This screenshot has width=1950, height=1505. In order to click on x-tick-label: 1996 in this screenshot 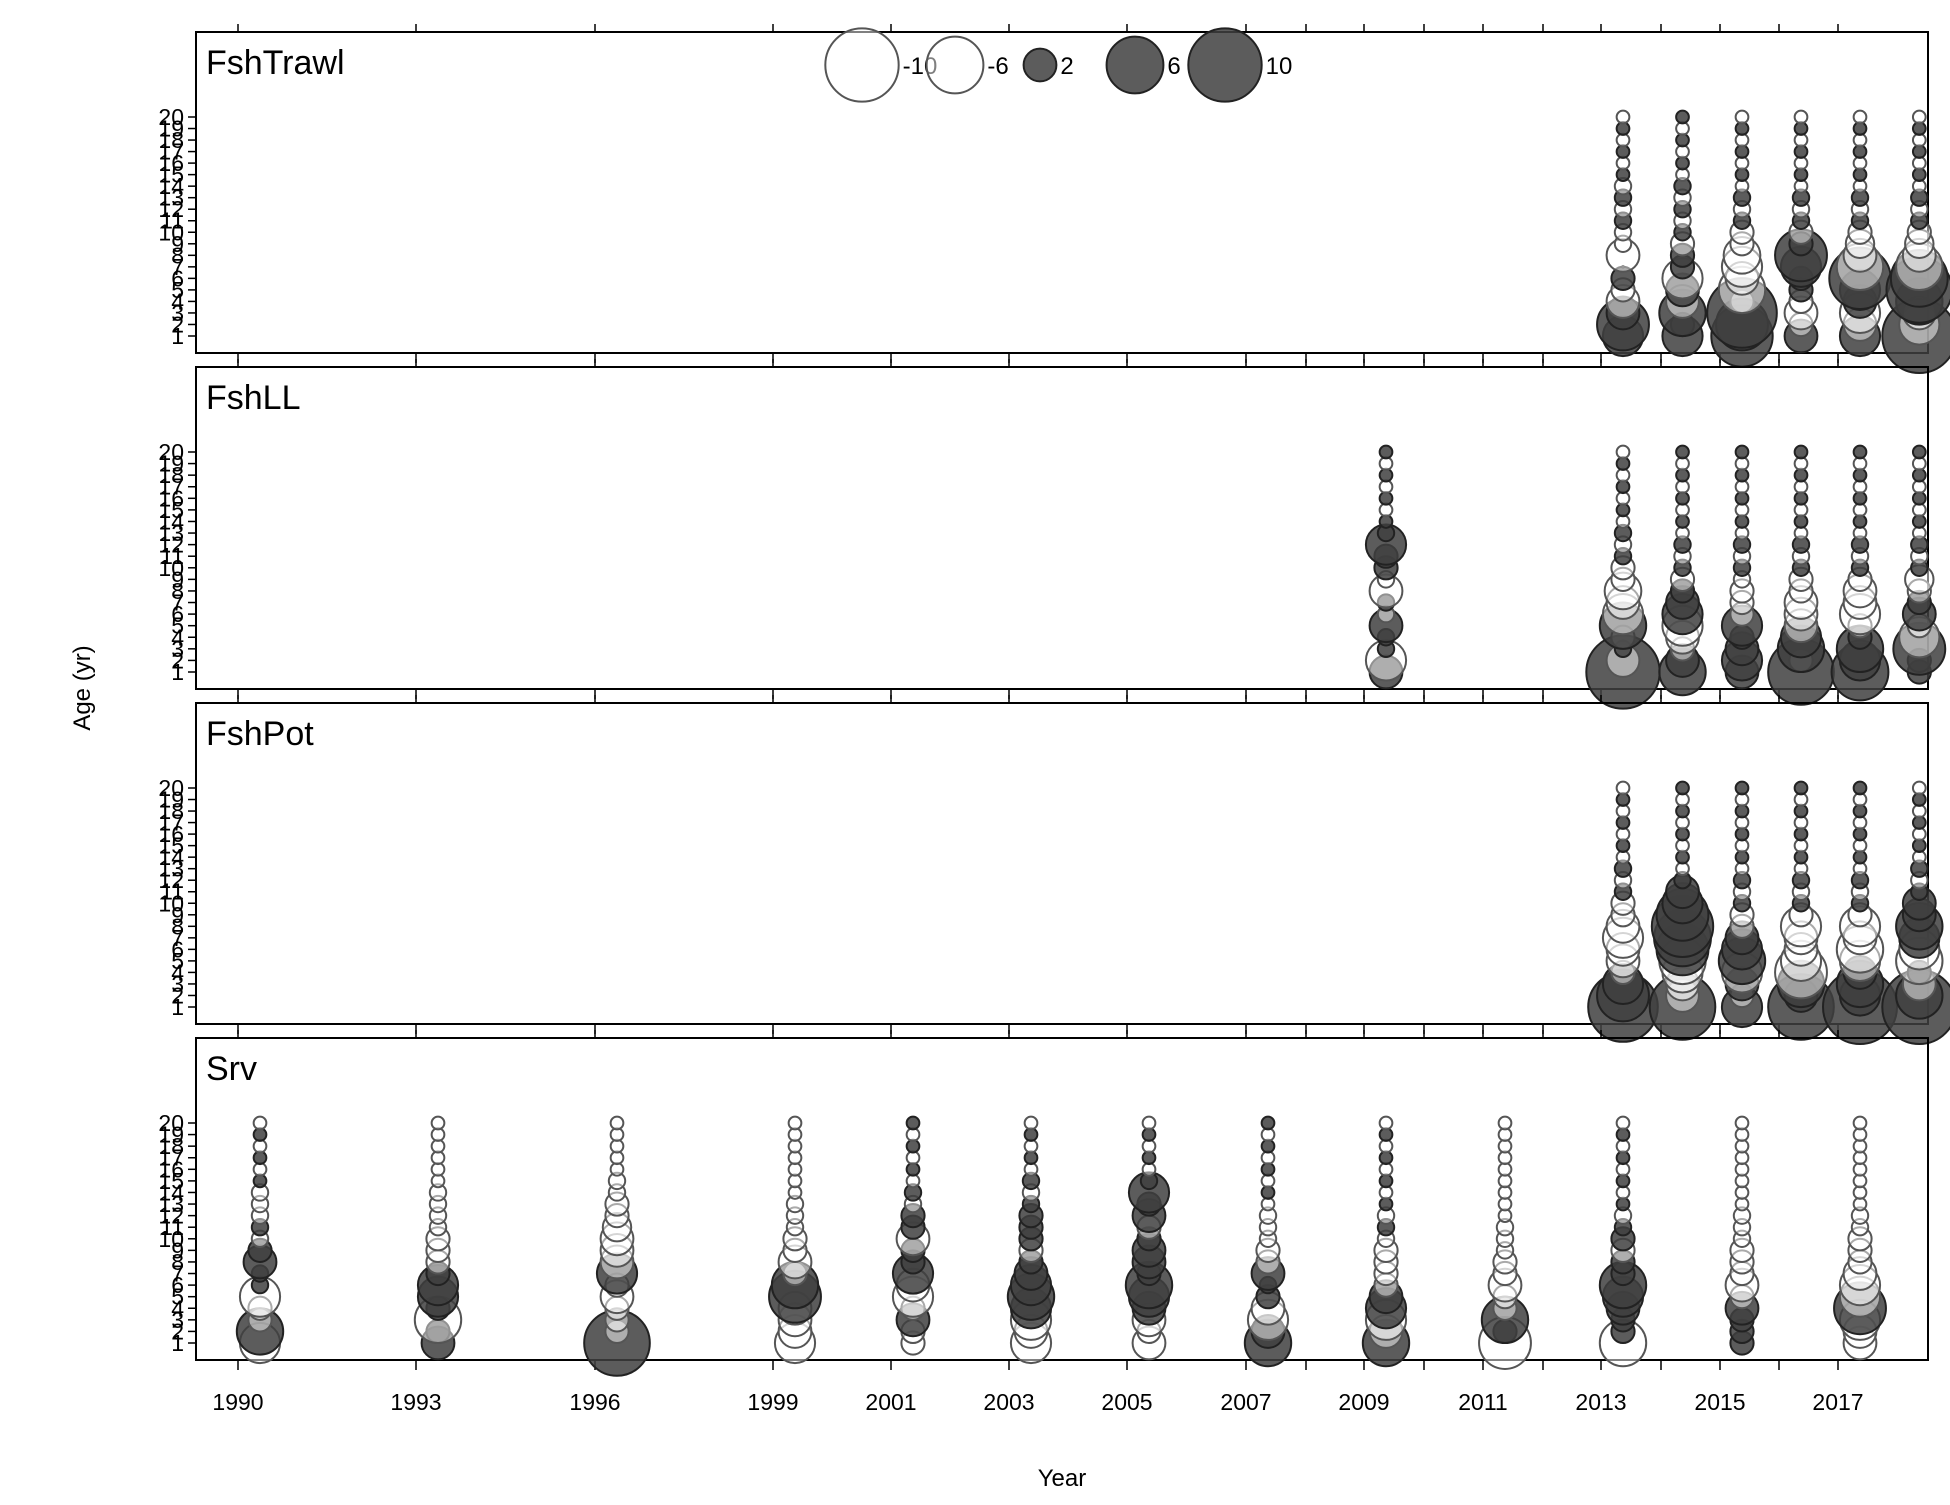, I will do `click(594, 1402)`.